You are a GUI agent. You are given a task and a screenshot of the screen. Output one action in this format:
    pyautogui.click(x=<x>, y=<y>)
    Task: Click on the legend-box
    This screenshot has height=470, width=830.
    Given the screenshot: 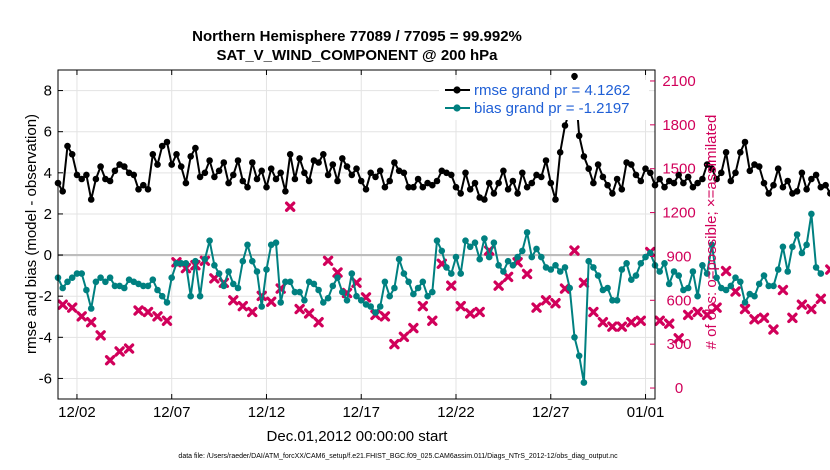 What is the action you would take?
    pyautogui.click(x=544, y=100)
    